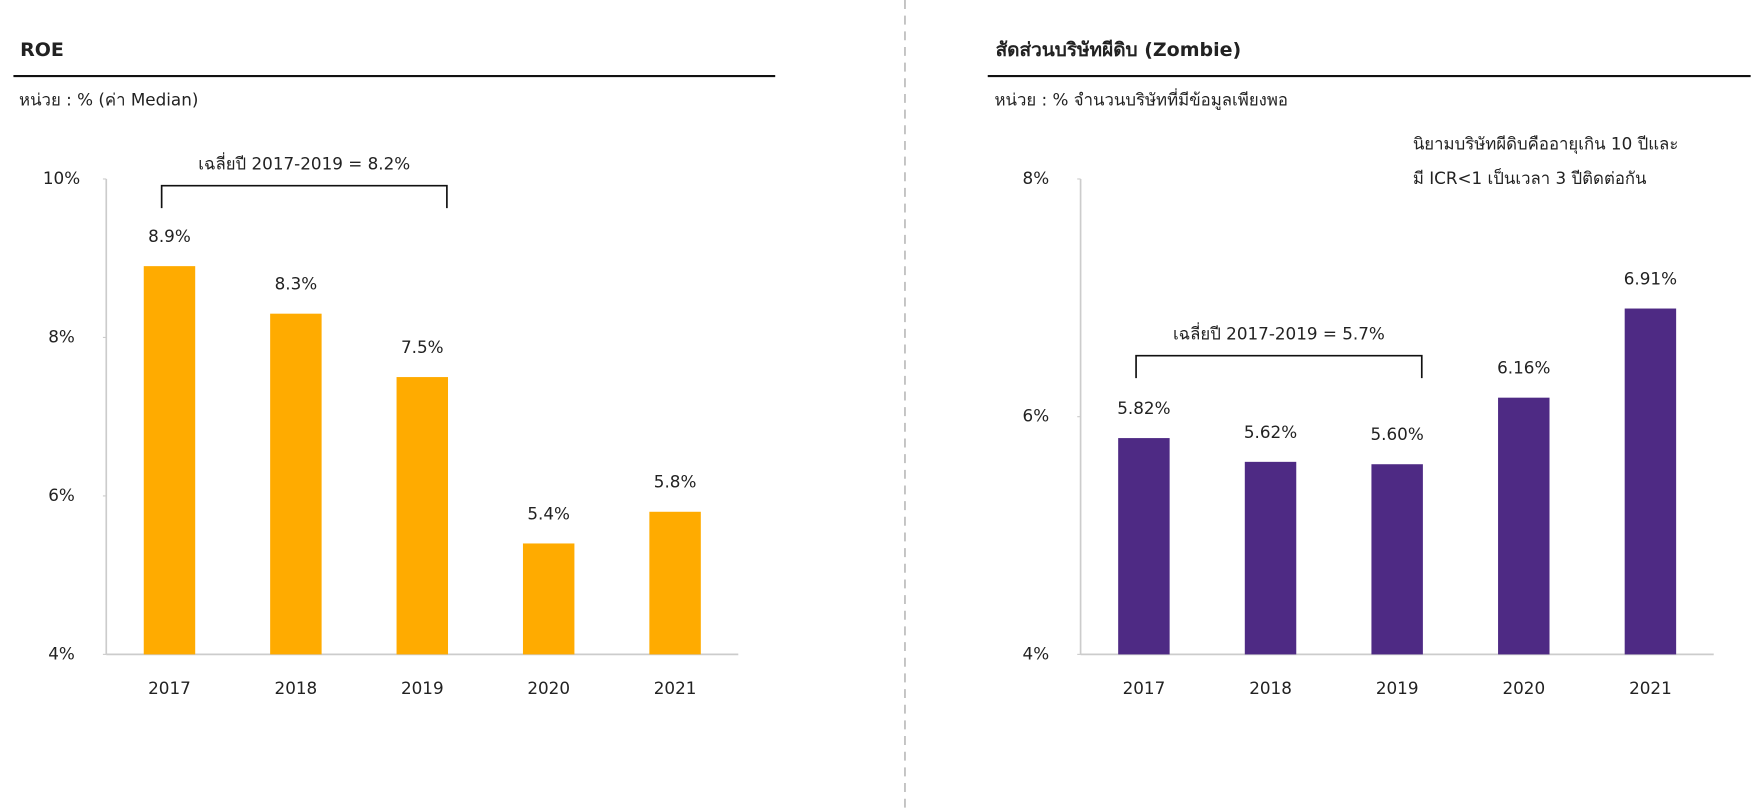  Describe the element at coordinates (1523, 368) in the screenshot. I see `value-label: 6.16%` at that location.